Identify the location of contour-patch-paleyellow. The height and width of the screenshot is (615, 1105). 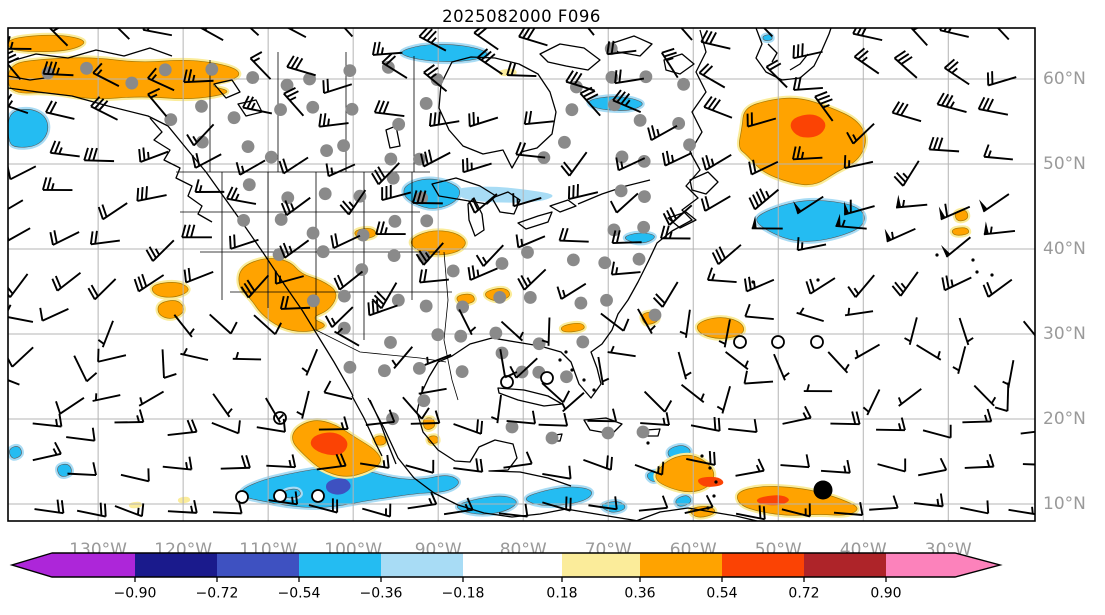
(135, 505).